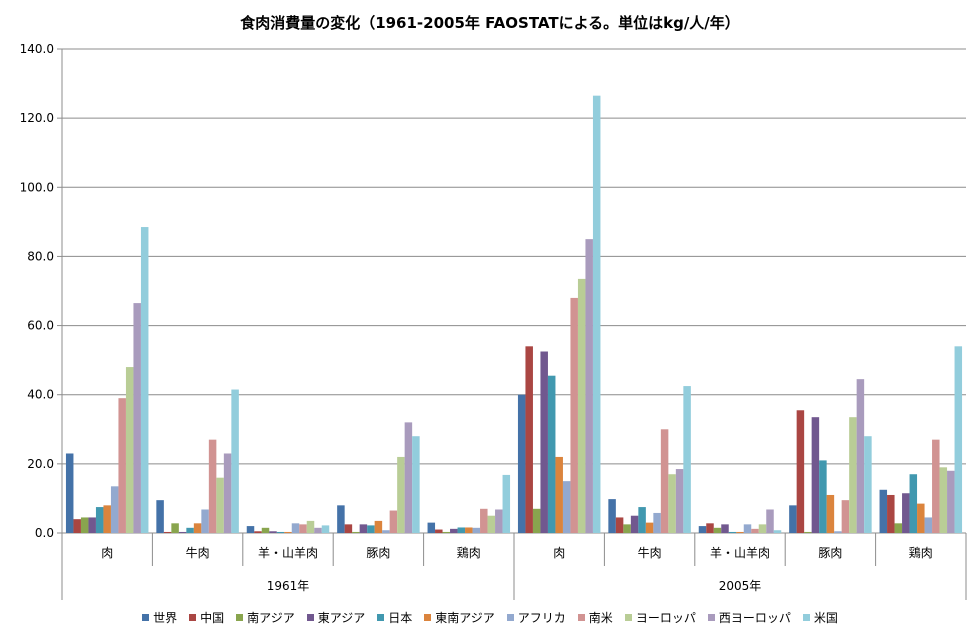  I want to click on legend-item: 東アジア, so click(336, 617).